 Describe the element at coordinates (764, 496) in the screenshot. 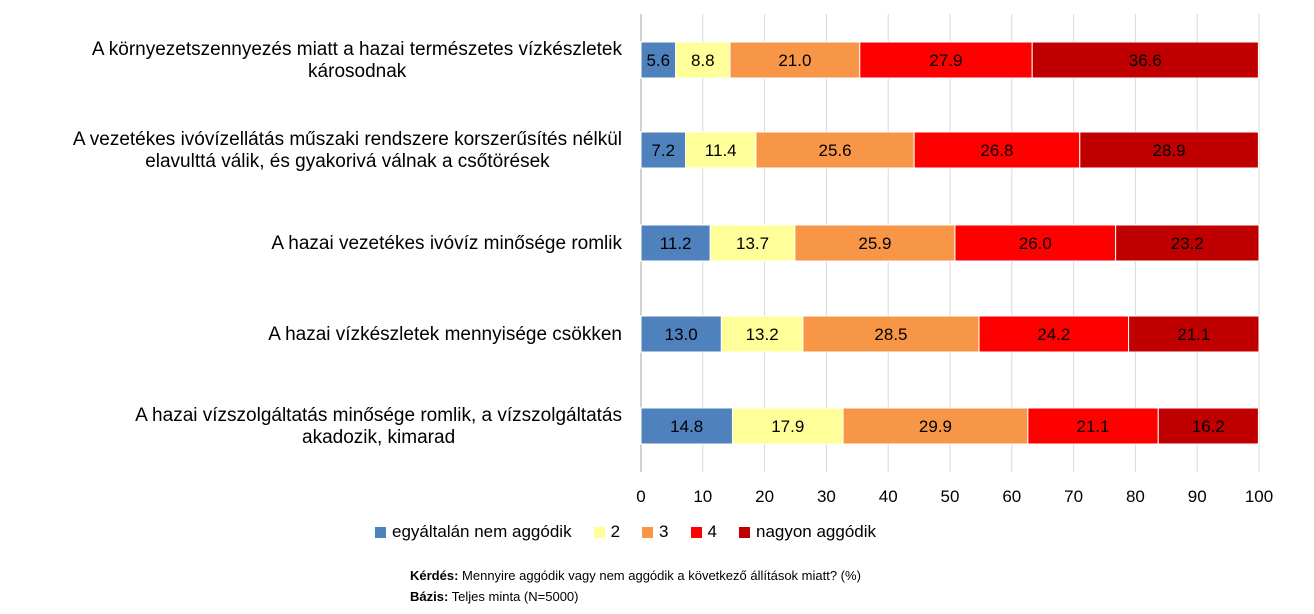

I see `x-tick-label: 20` at that location.